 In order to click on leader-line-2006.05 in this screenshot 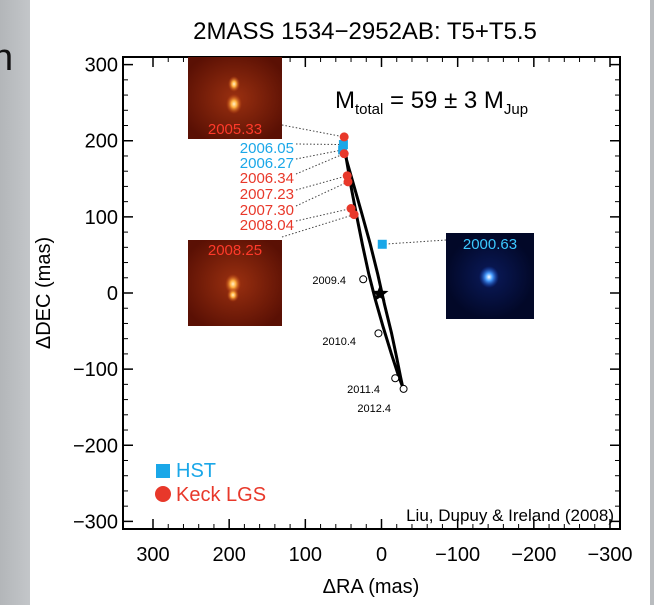, I will do `click(319, 144)`.